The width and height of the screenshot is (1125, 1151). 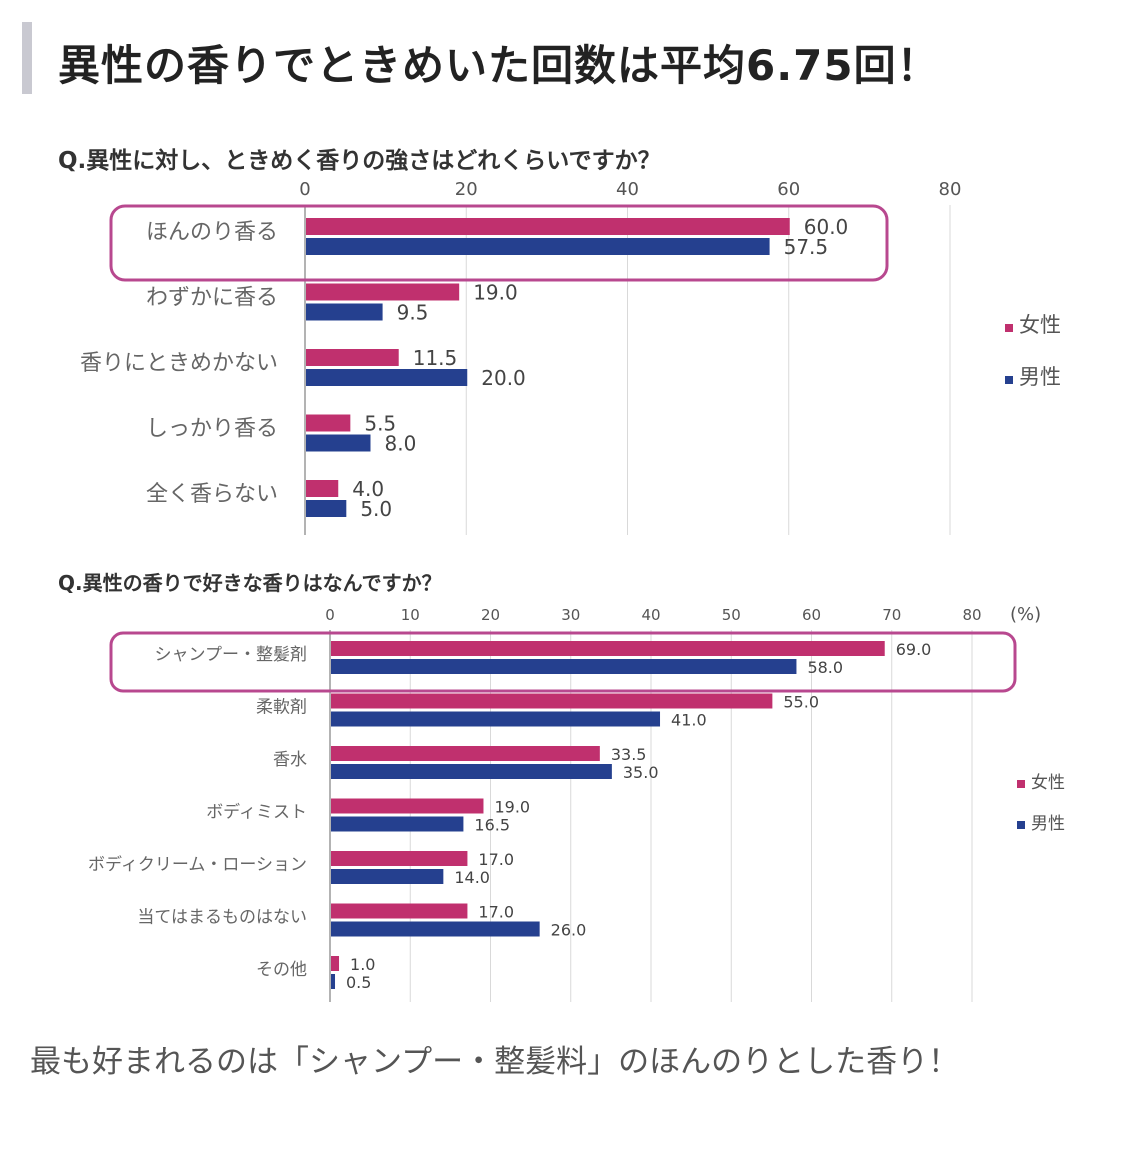 I want to click on value-label: 9.5, so click(x=413, y=313).